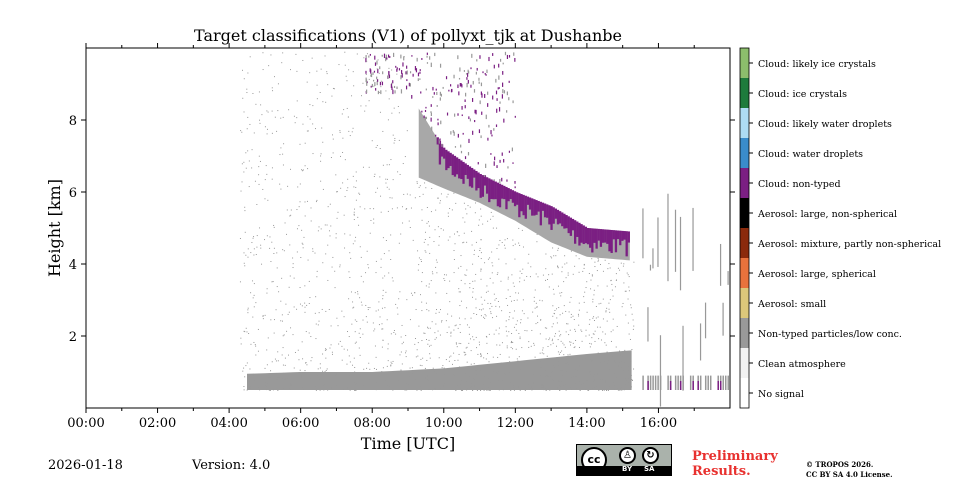 Image resolution: width=960 pixels, height=480 pixels. What do you see at coordinates (650, 455) in the screenshot?
I see `share-alike-icon: ↻` at bounding box center [650, 455].